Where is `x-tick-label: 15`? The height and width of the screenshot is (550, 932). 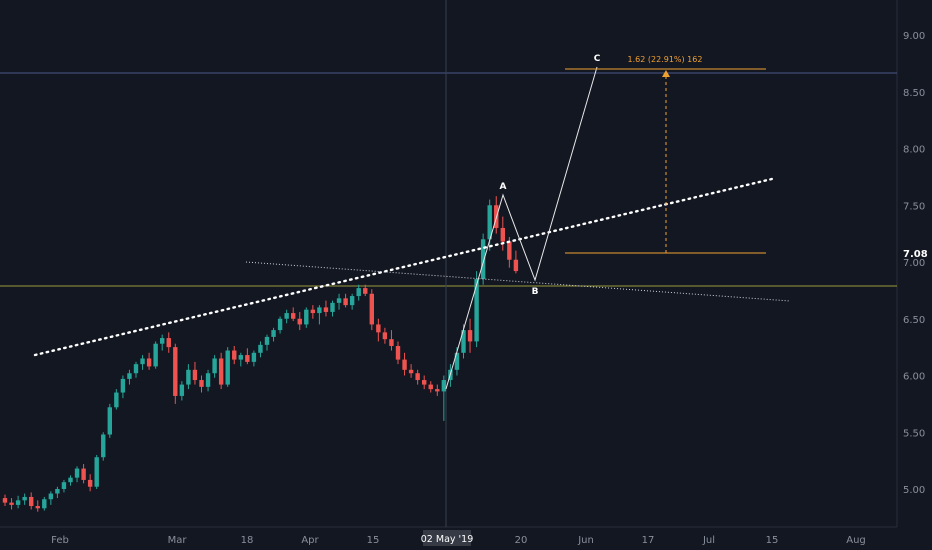
x-tick-label: 15 is located at coordinates (373, 540).